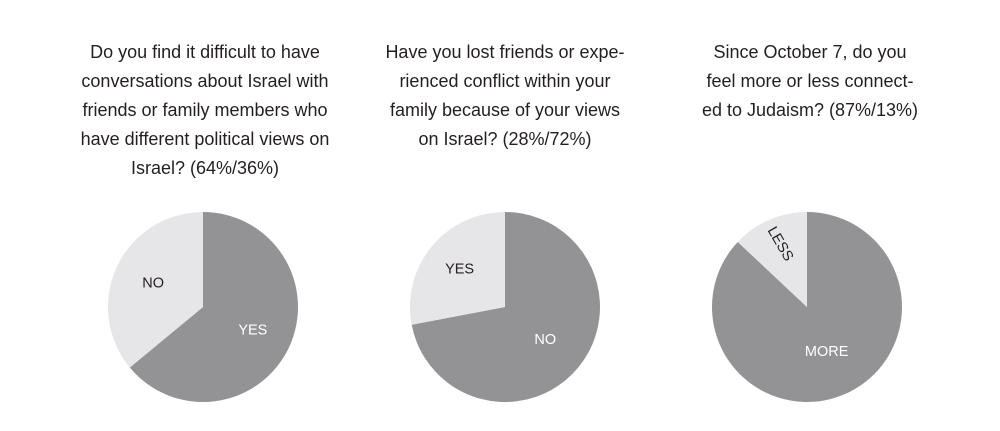 The height and width of the screenshot is (431, 1000). I want to click on pie-chart-2: NO YES, so click(505, 307).